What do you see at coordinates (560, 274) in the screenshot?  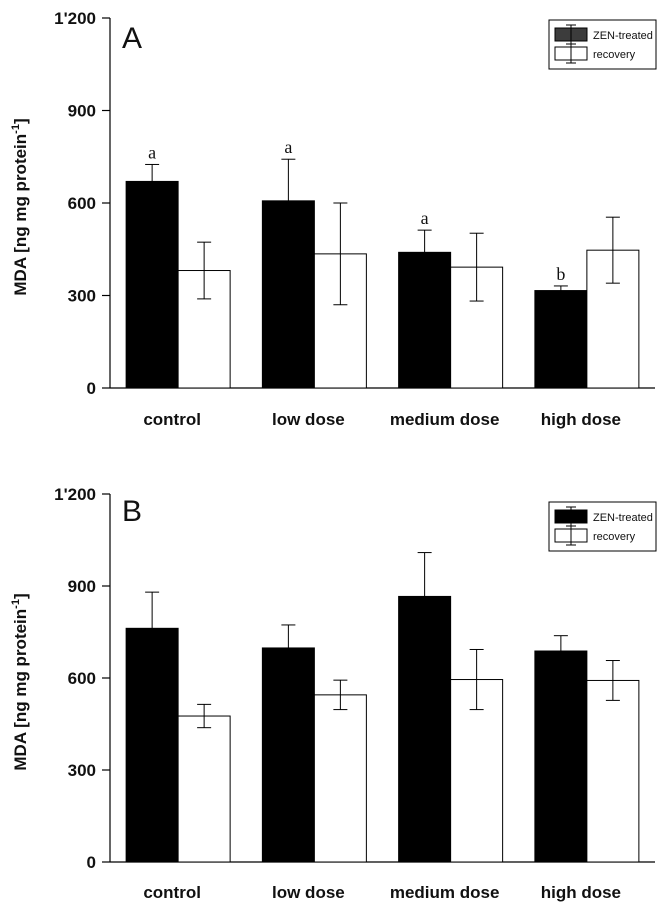 I see `significance-label: b` at bounding box center [560, 274].